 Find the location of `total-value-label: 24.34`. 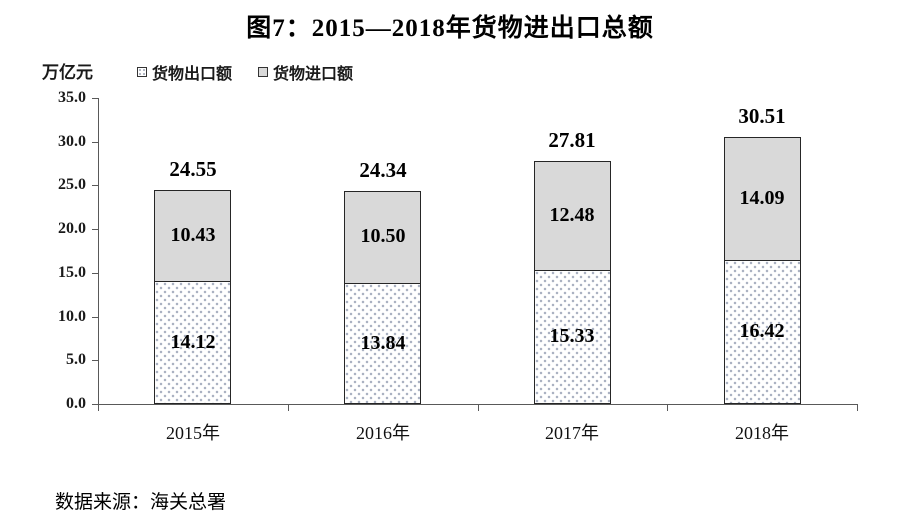

total-value-label: 24.34 is located at coordinates (383, 170).